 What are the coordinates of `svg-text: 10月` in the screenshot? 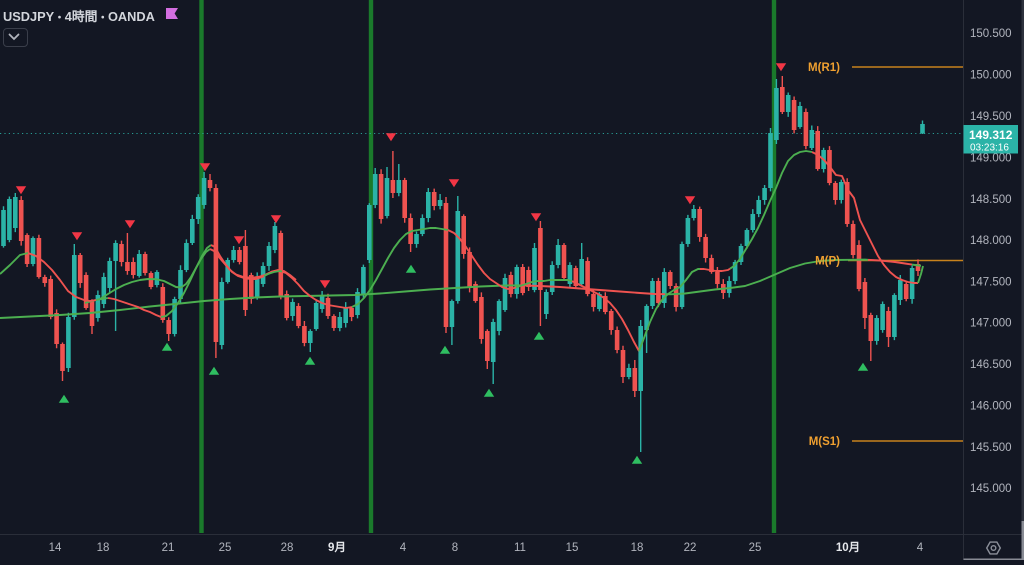 It's located at (848, 547).